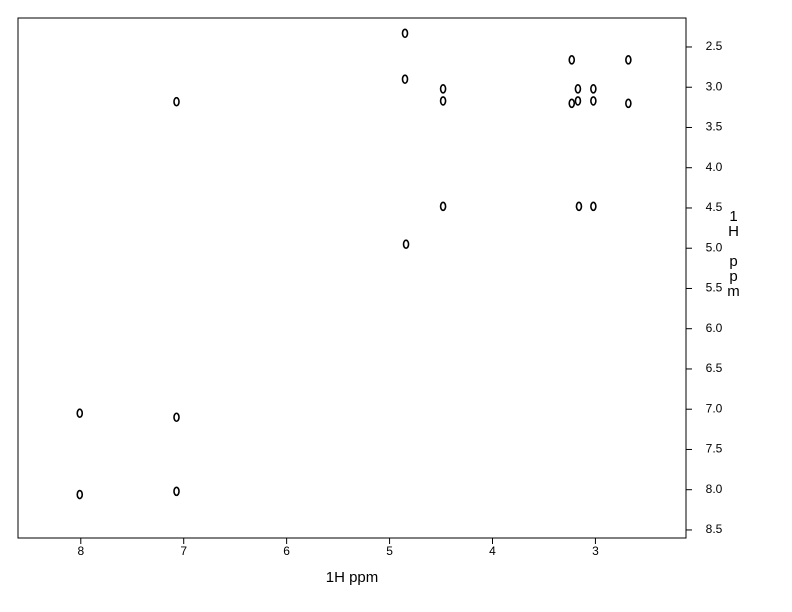 Image resolution: width=792 pixels, height=612 pixels. Describe the element at coordinates (80, 551) in the screenshot. I see `x-tick-label: 8` at that location.